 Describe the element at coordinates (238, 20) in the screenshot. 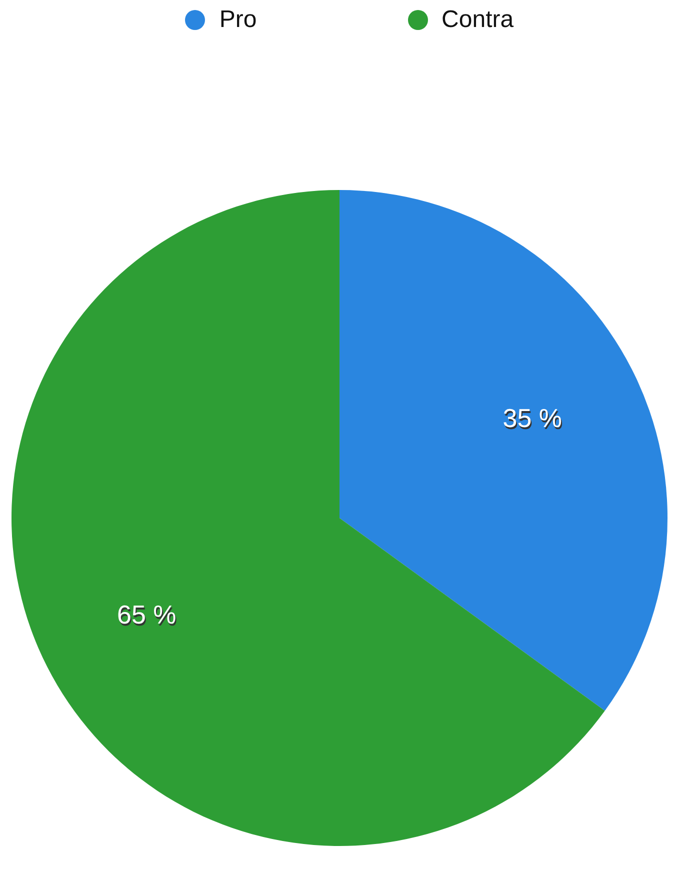

I see `legend-label: Pro` at that location.